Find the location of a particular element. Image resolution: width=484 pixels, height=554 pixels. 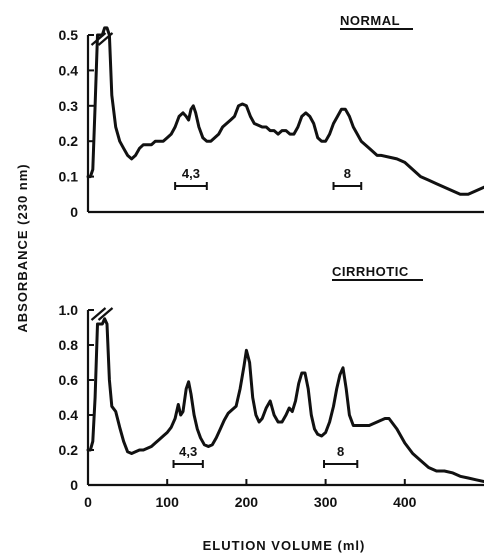

normal-y-tick-label: 0.5 is located at coordinates (69, 35).